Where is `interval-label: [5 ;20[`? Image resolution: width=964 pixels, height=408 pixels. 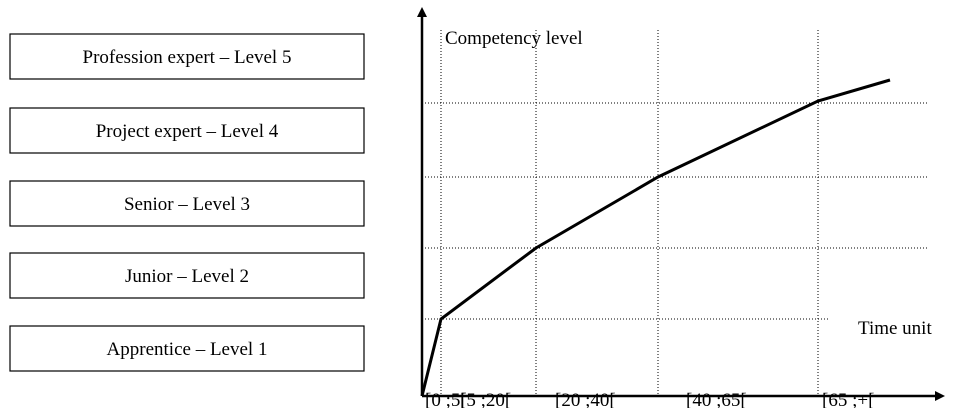
interval-label: [5 ;20[ is located at coordinates (485, 399).